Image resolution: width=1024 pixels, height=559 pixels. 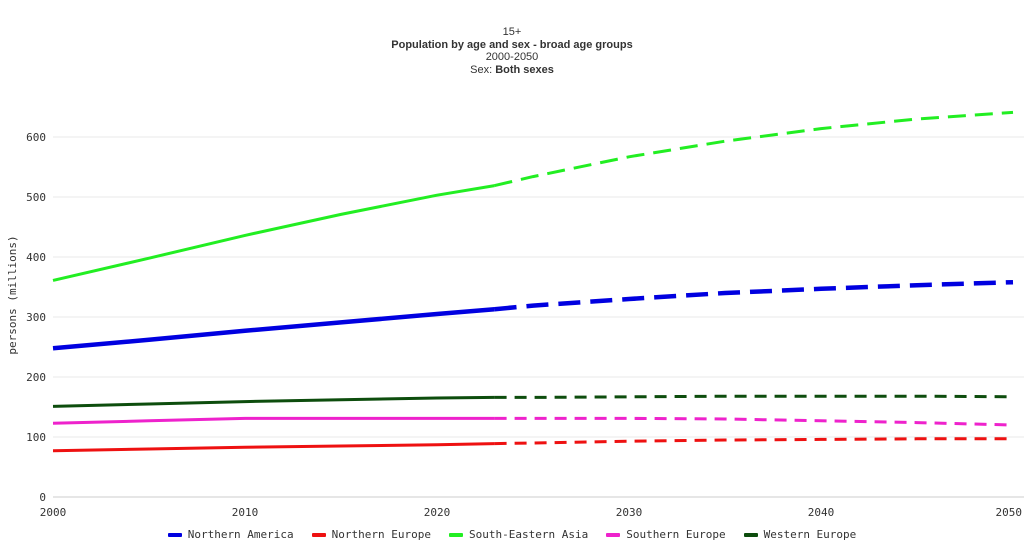 I want to click on y-tick-label: 0, so click(x=42, y=497).